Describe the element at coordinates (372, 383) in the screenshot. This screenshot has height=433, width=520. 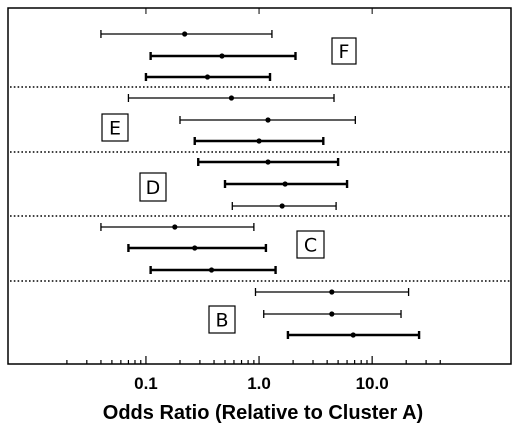
I see `x-tick-label: 10.0` at that location.